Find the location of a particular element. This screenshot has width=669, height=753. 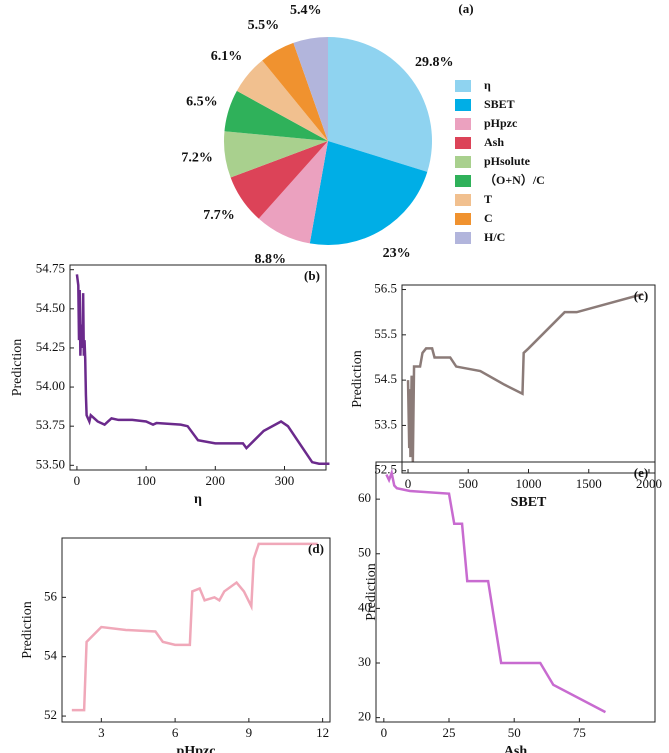

x-tick-label: 75 is located at coordinates (579, 732).